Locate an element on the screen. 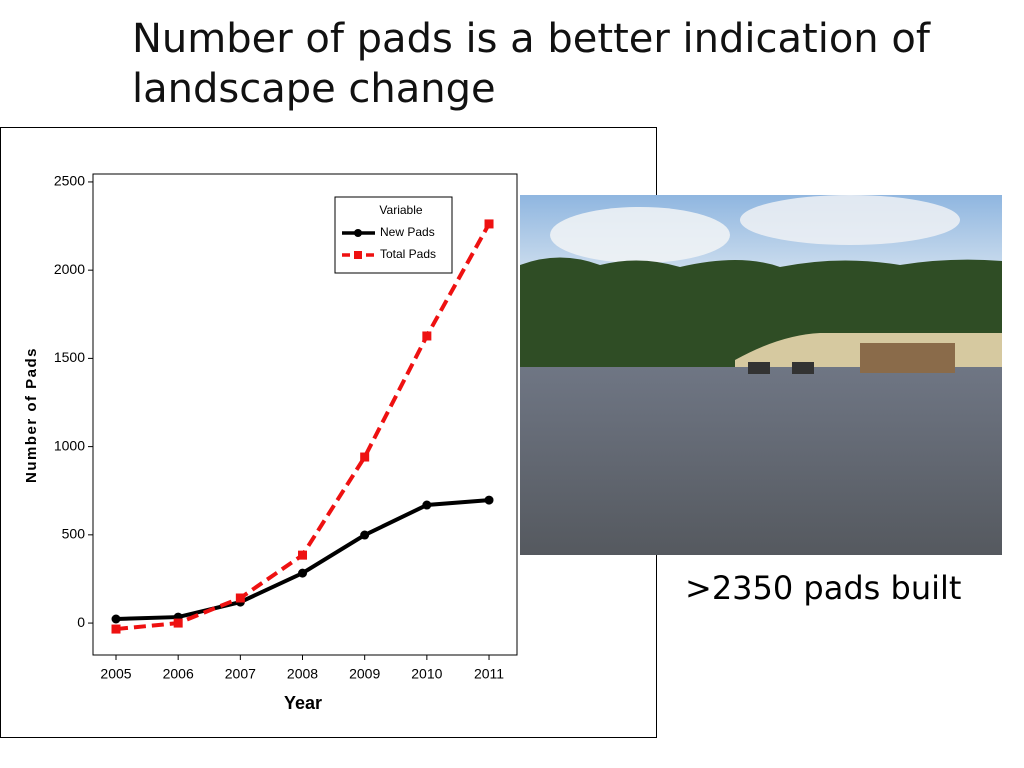 The image size is (1024, 768). legend-label: New Pads is located at coordinates (407, 232).